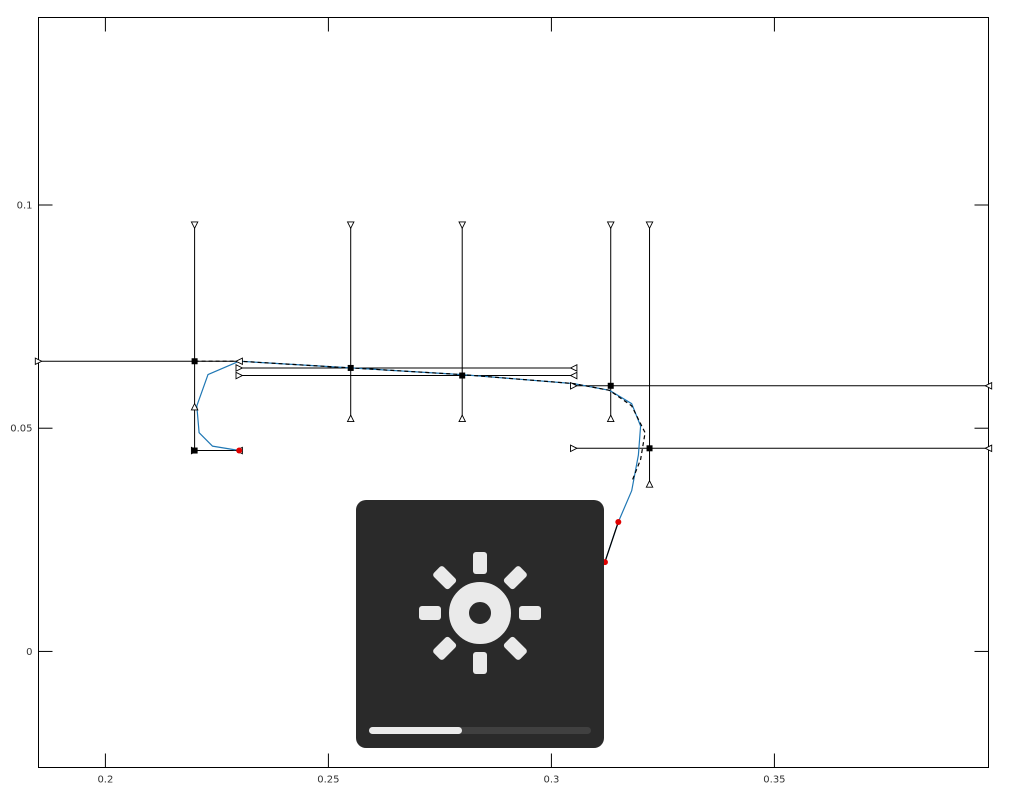 This screenshot has width=1011, height=798. I want to click on reference-line, so click(420, 421).